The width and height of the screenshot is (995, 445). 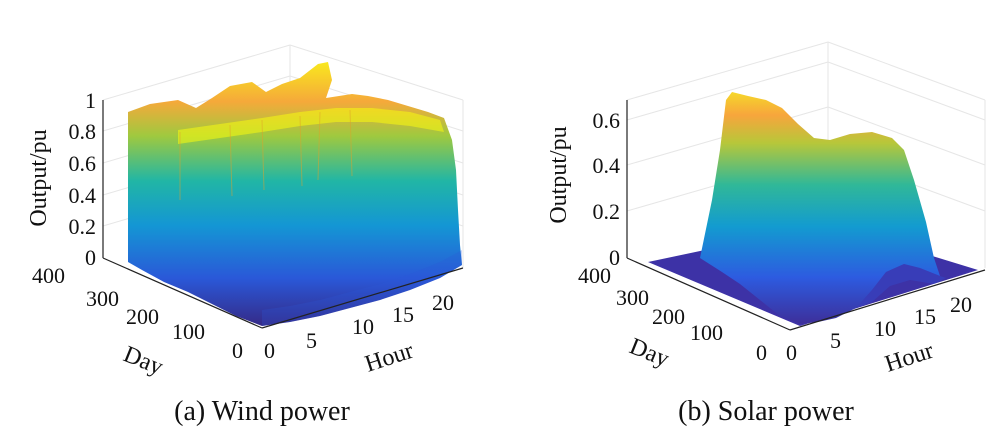 I want to click on wind-z-tick-0: 0, so click(x=90, y=257).